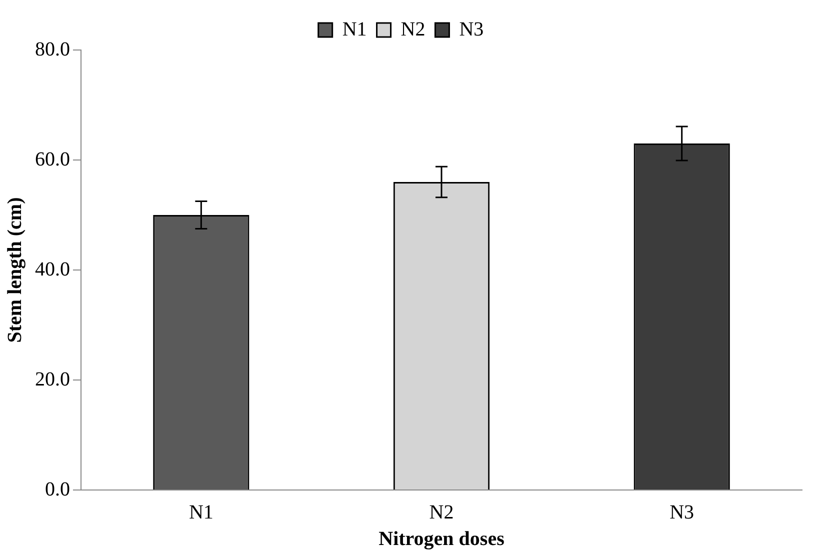  What do you see at coordinates (441, 539) in the screenshot?
I see `x-axis-title: Nitrogen doses` at bounding box center [441, 539].